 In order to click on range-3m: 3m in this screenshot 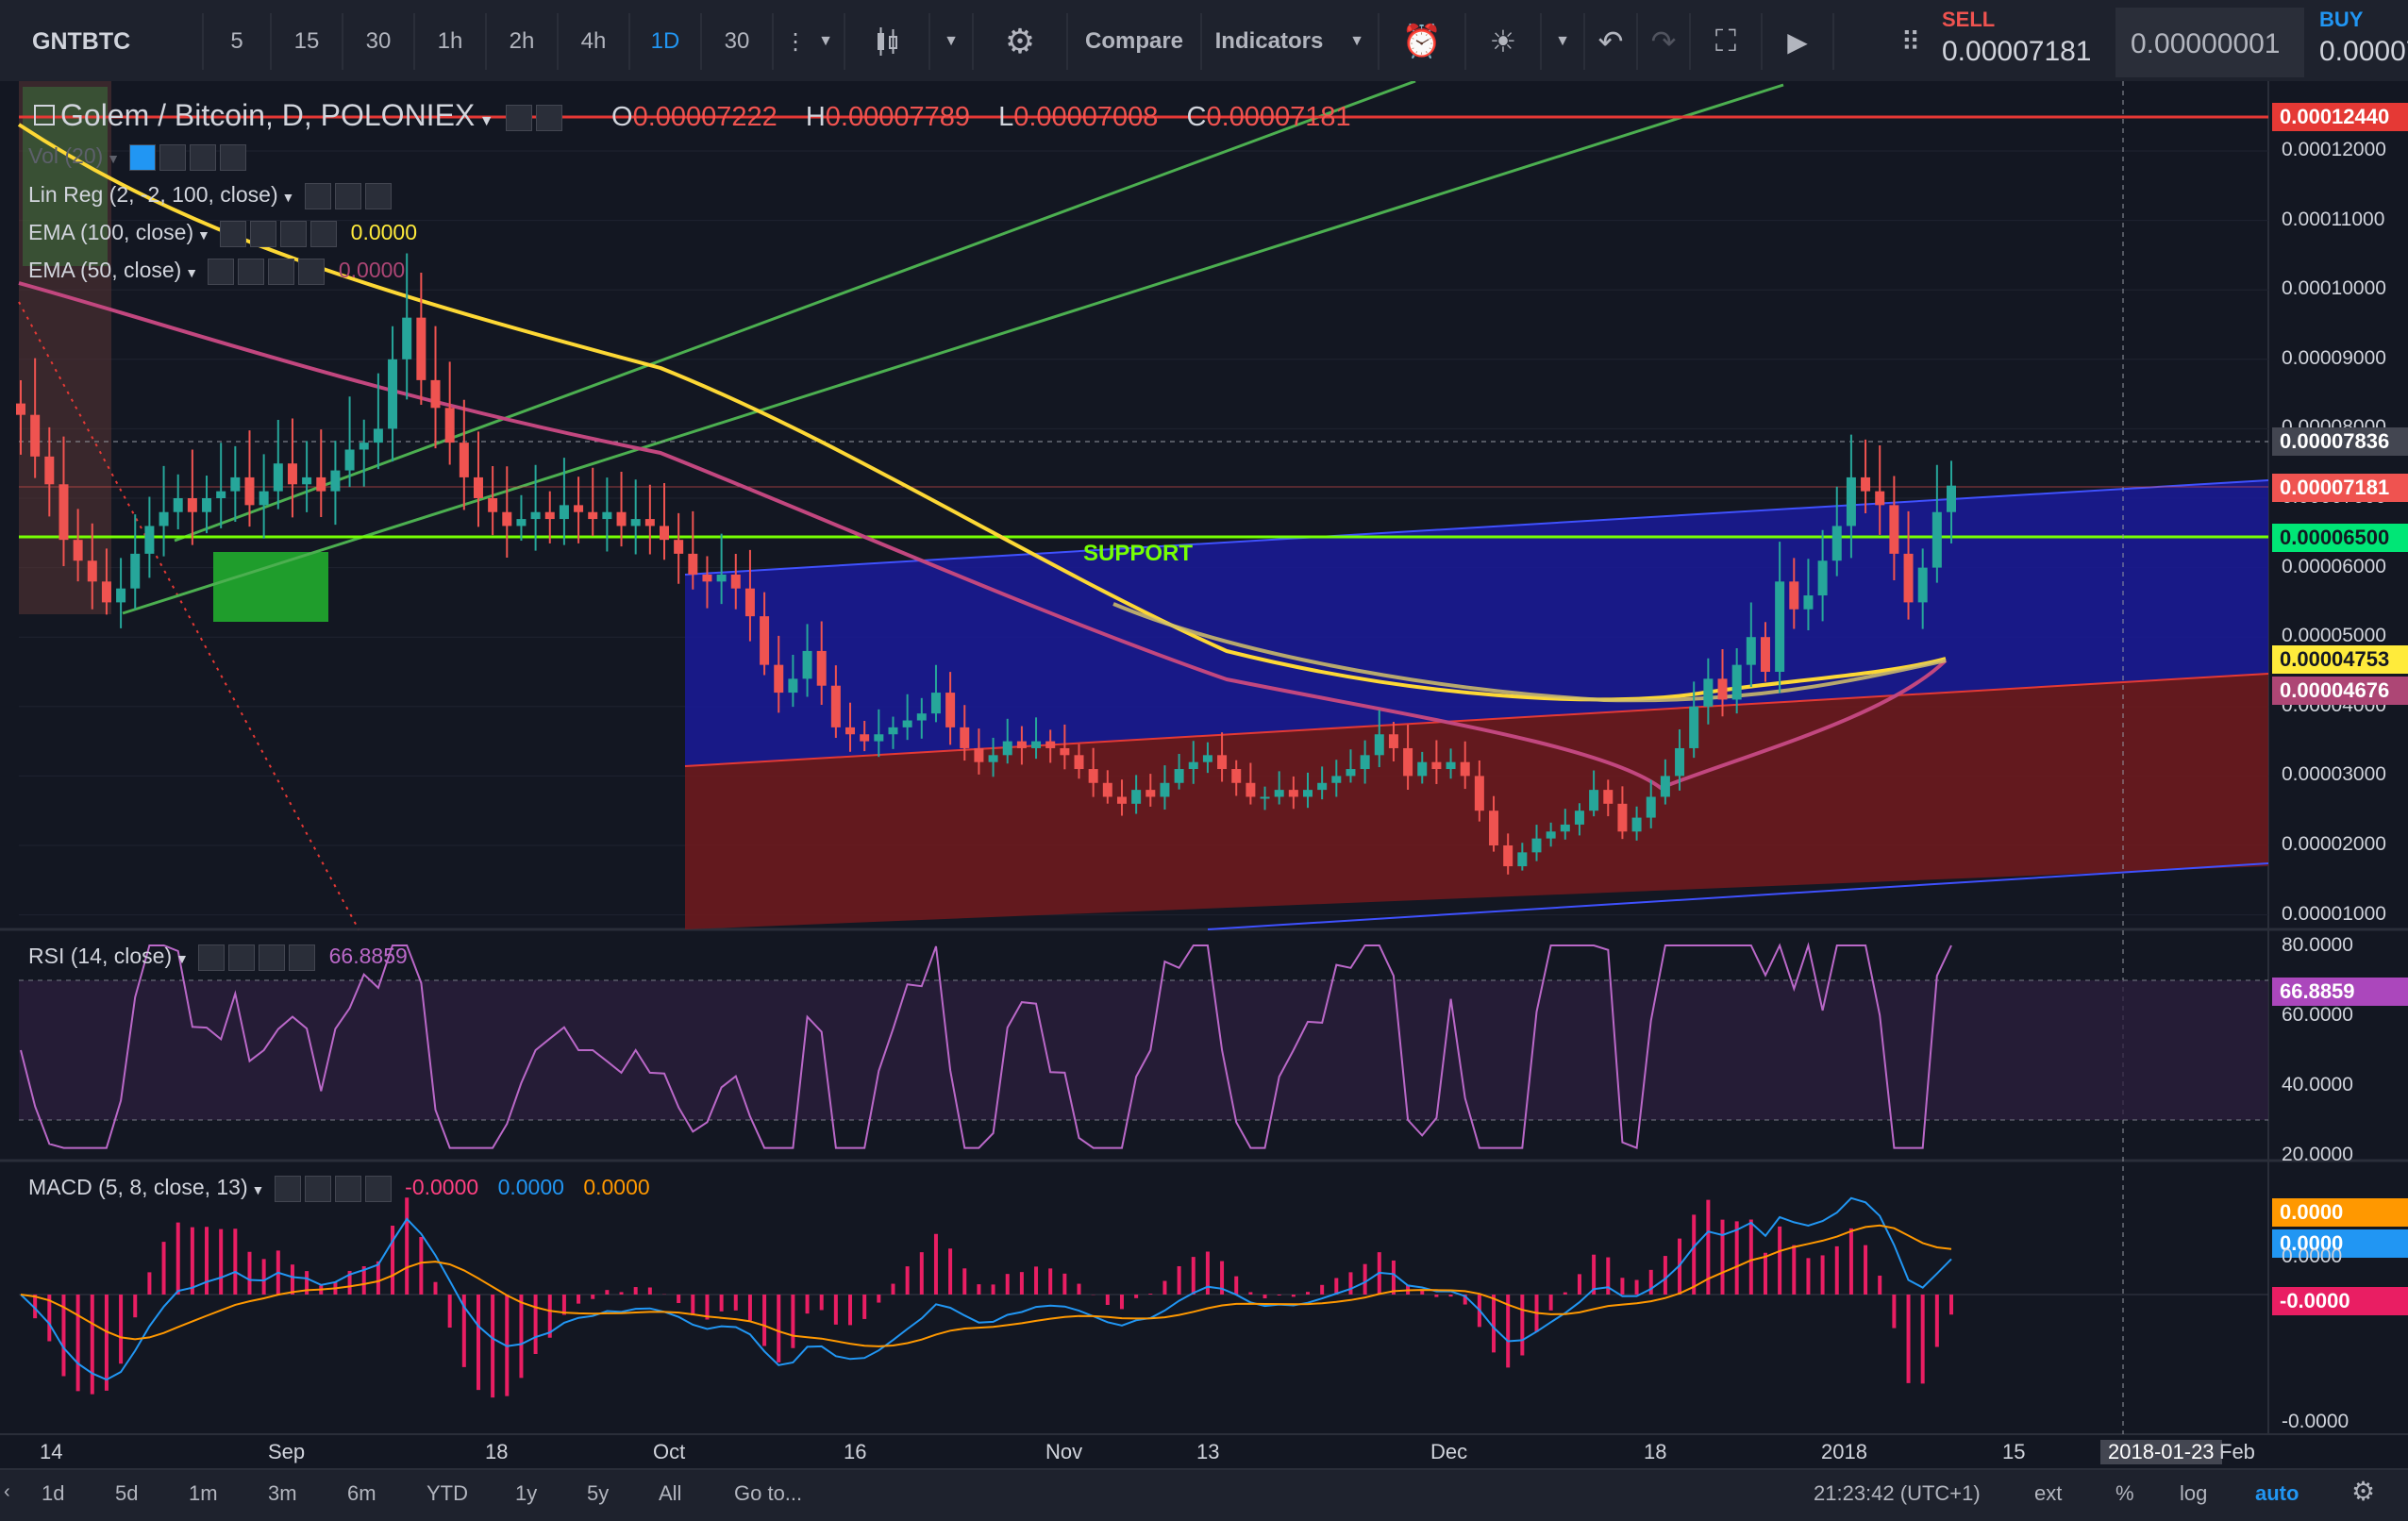, I will do `click(282, 1493)`.